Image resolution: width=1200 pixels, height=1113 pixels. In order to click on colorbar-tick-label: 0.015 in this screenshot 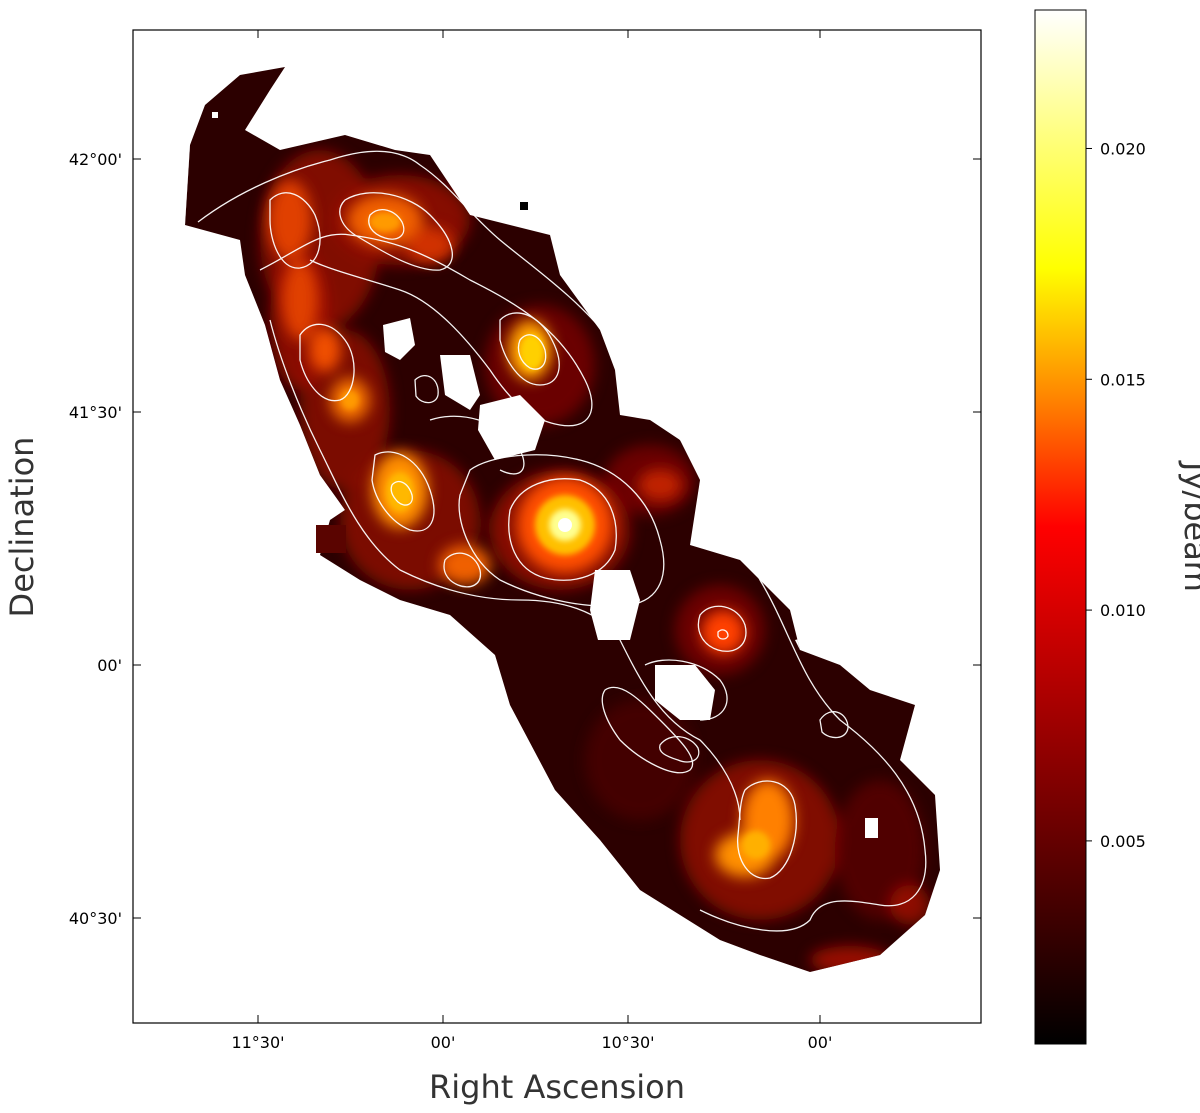, I will do `click(1123, 379)`.